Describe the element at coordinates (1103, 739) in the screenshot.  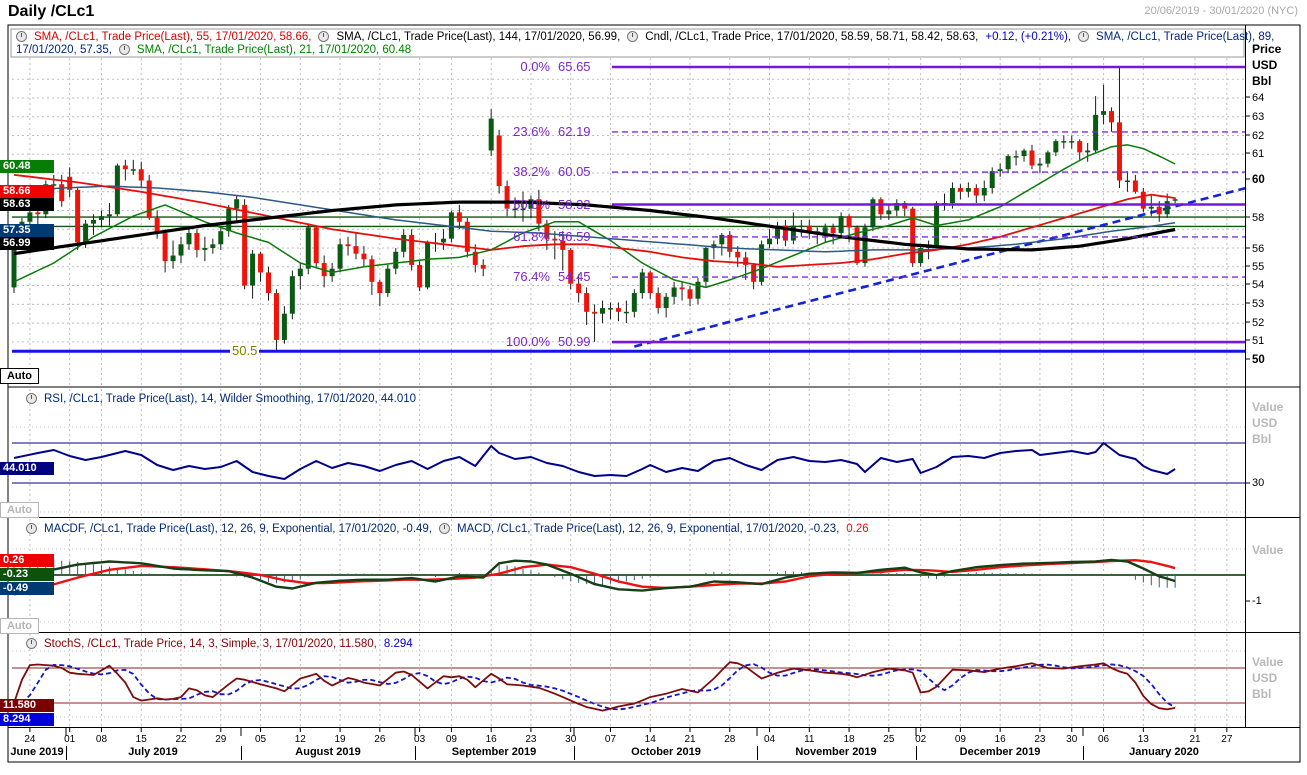
I see `date-axis-day-label: 06` at that location.